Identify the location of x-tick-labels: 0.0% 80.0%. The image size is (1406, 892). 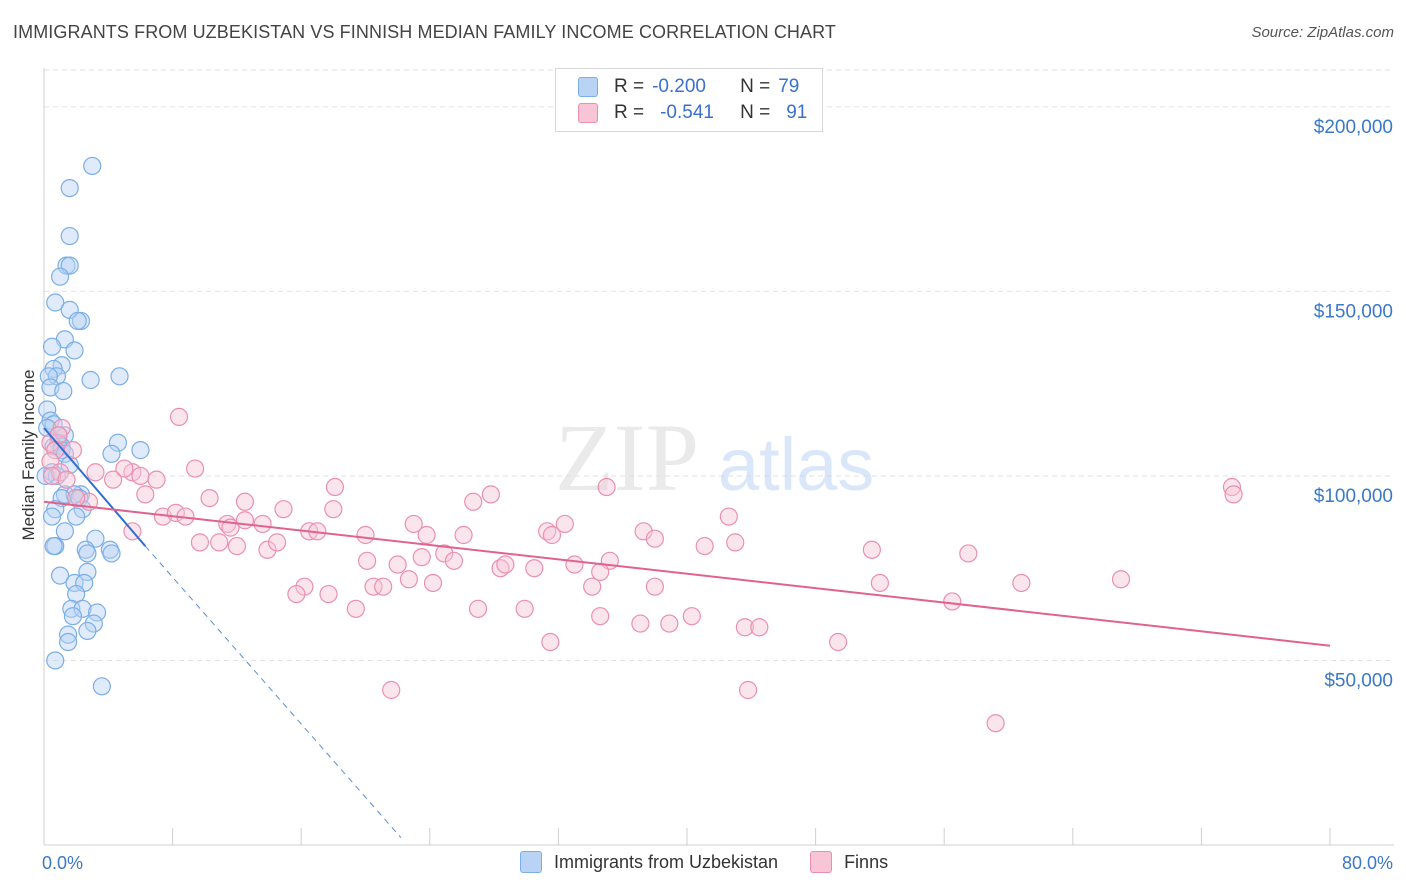
(717, 863).